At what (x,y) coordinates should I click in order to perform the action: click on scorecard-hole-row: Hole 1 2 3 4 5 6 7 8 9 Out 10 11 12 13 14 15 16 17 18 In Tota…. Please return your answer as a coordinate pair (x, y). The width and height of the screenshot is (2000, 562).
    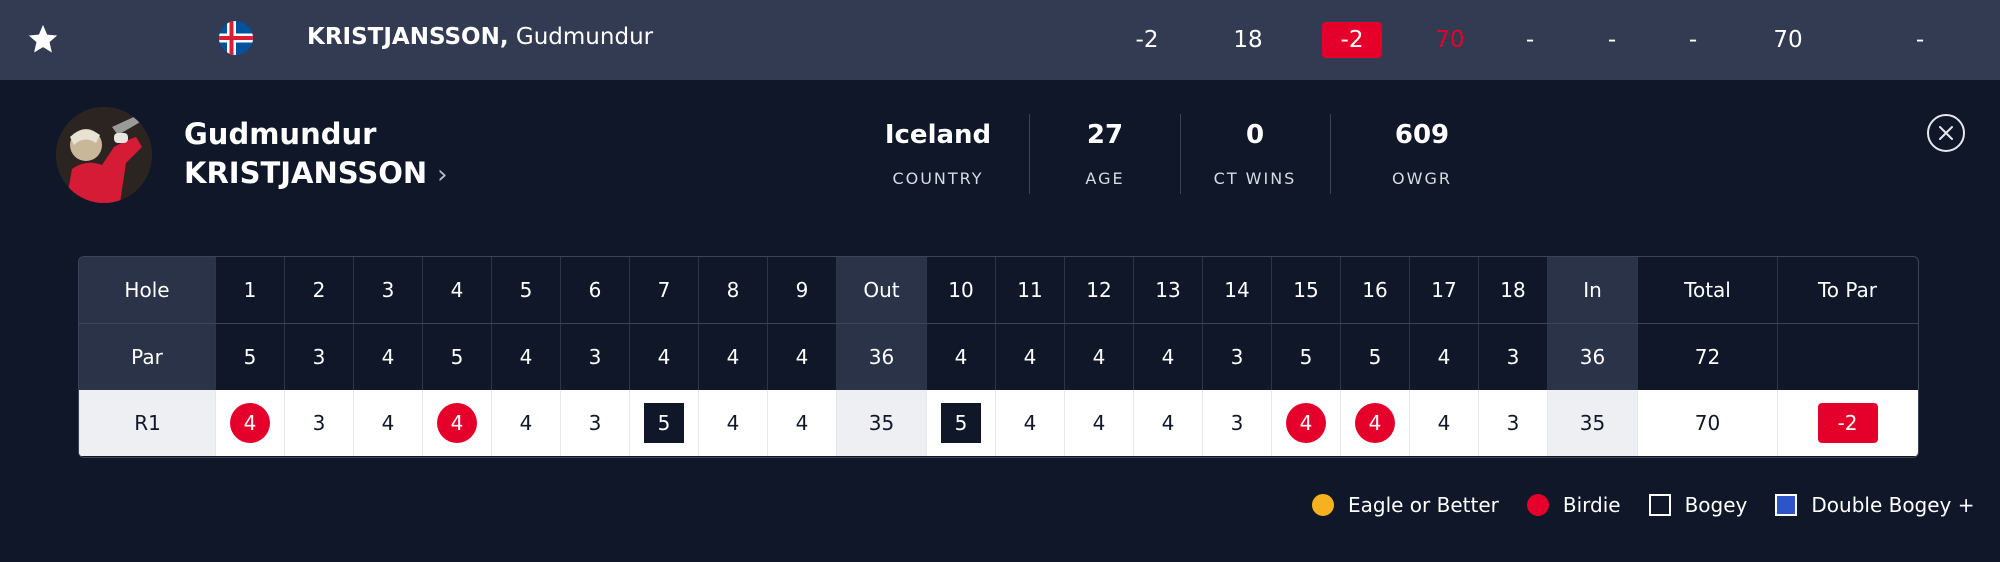
    Looking at the image, I should click on (998, 290).